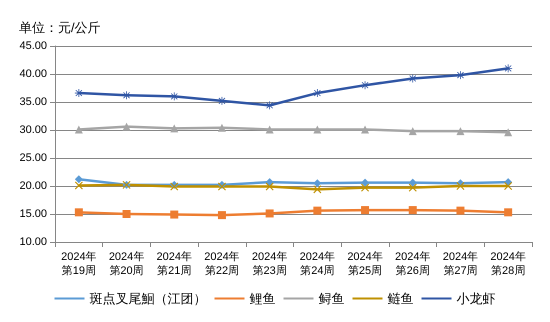  What do you see at coordinates (33, 130) in the screenshot?
I see `y-tick-label: 30.00` at bounding box center [33, 130].